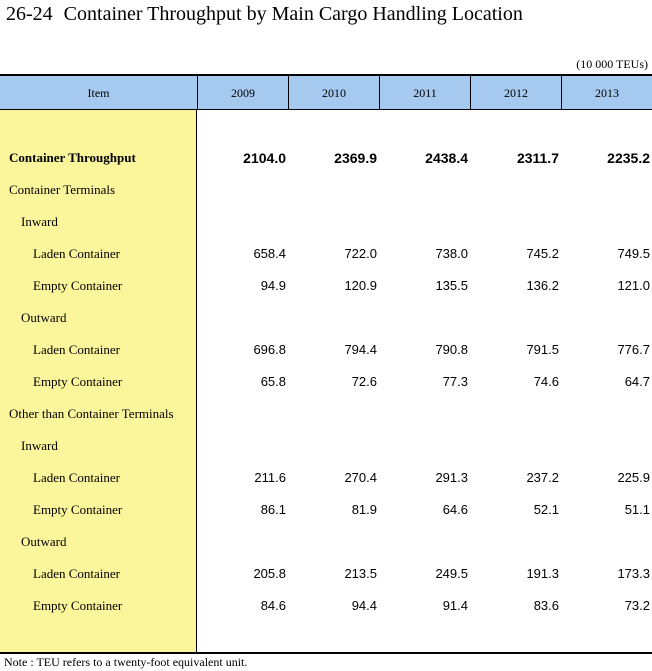 Image resolution: width=652 pixels, height=671 pixels. I want to click on table-row: Laden Container 658.4 722.0 738.0 745.2 749.5, so click(326, 254).